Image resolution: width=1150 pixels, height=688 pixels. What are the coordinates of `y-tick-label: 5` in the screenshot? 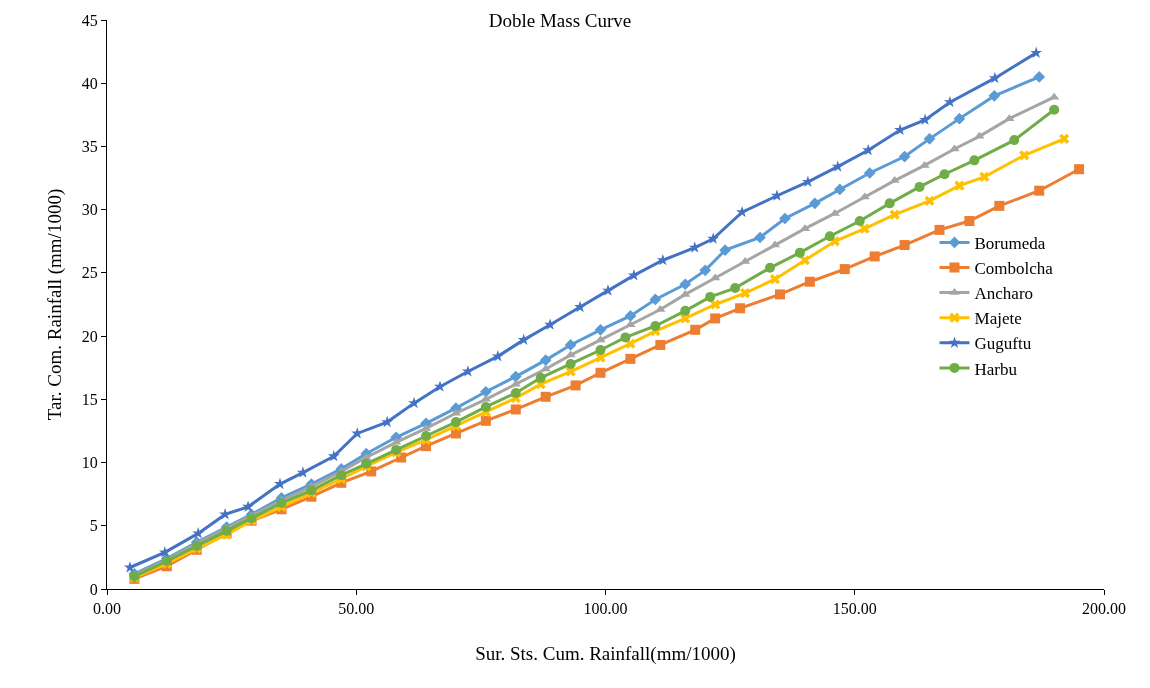 It's located at (93, 526).